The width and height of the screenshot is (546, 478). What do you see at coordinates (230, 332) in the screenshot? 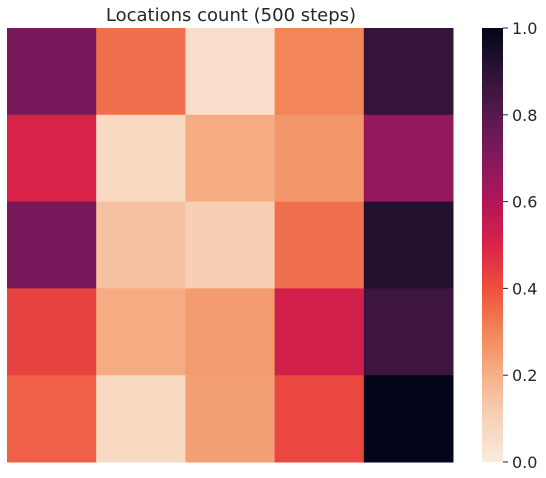
I see `heatmap-cell-r3-c2` at bounding box center [230, 332].